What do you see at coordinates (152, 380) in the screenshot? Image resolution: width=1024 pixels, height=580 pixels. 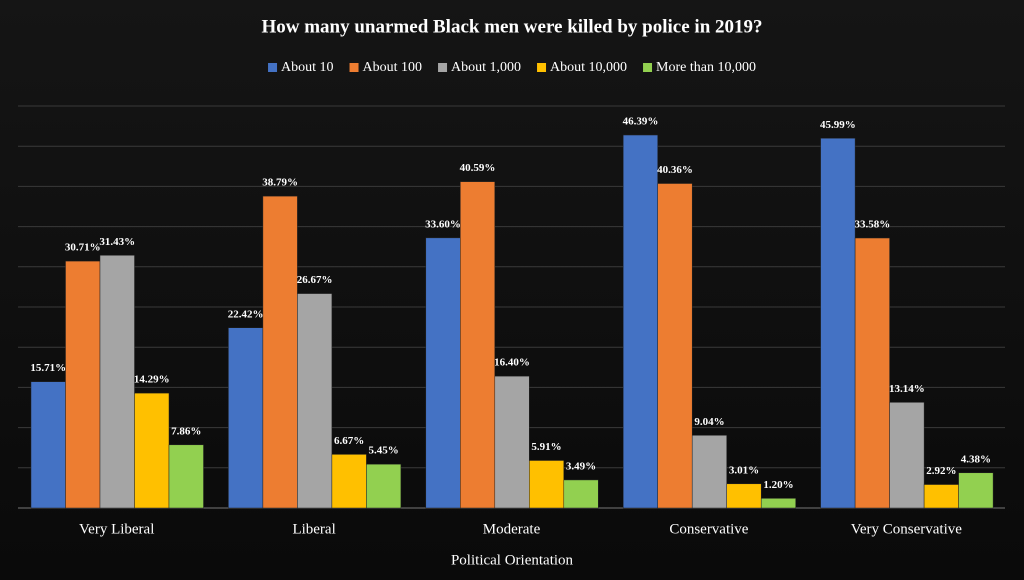 I see `value-label: 14.29%` at bounding box center [152, 380].